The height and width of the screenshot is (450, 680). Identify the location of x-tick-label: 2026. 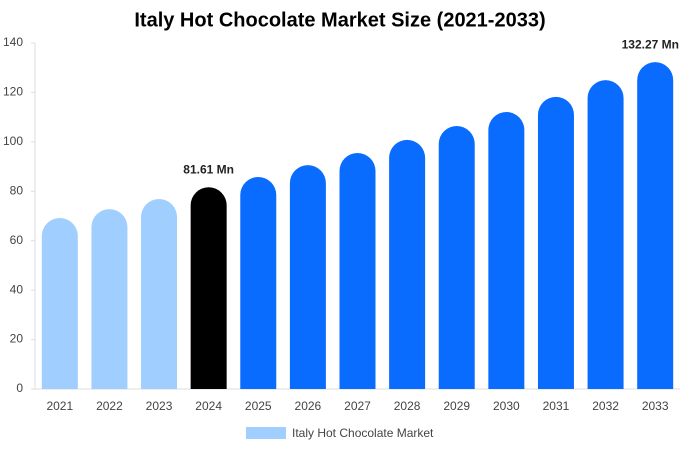
(308, 406).